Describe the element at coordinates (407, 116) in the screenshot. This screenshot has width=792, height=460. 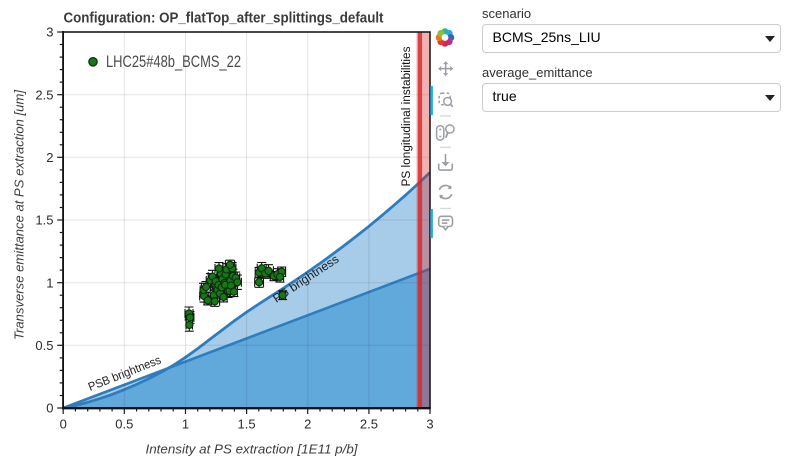
I see `svg-text: PS longitudinal instabilities` at that location.